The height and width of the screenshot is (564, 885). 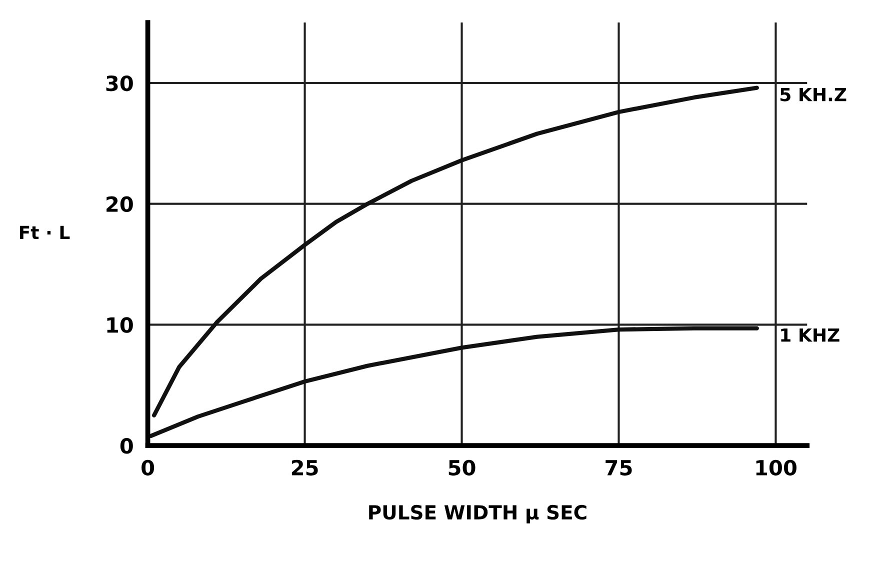 What do you see at coordinates (619, 468) in the screenshot?
I see `x-tick-label: 75` at bounding box center [619, 468].